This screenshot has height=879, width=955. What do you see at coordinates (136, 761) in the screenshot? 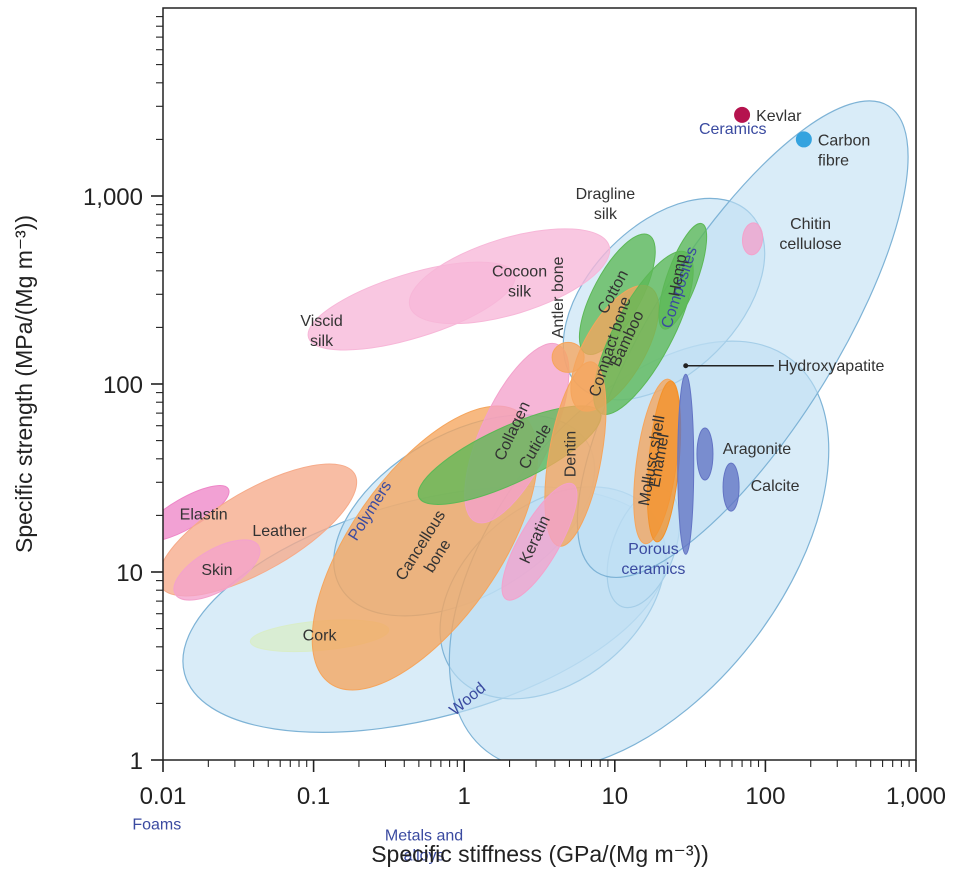
I see `y-tick-label: 1` at bounding box center [136, 761].